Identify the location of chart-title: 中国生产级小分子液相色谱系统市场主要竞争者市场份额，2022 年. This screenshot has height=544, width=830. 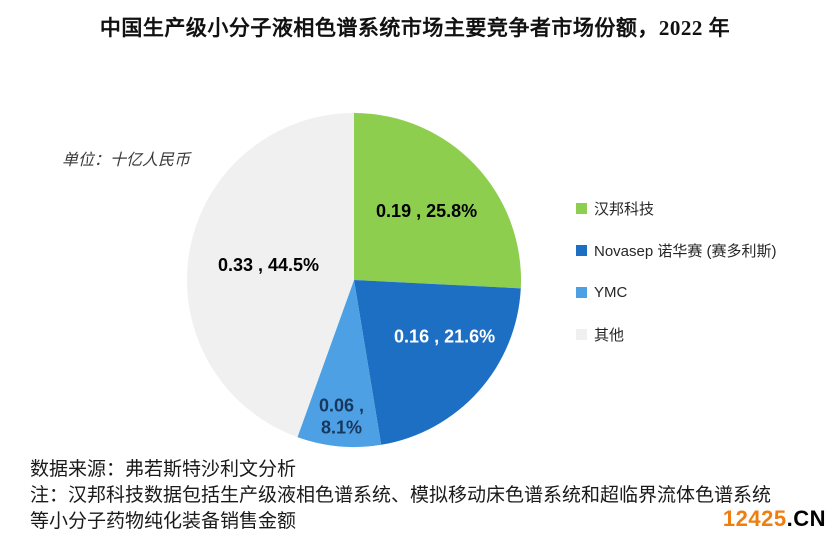
(415, 28).